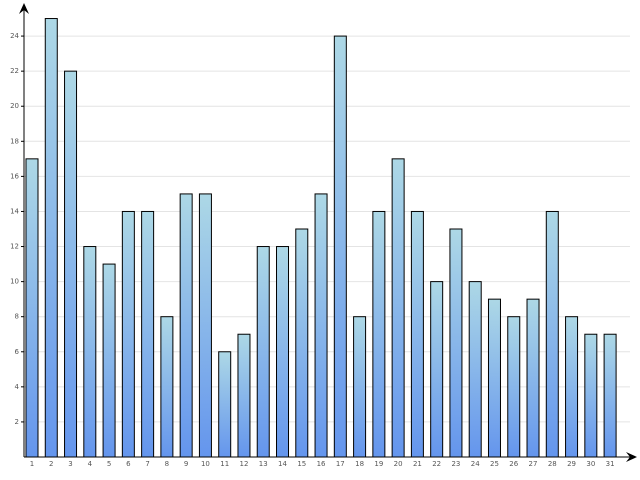  Describe the element at coordinates (167, 464) in the screenshot. I see `x-tick-label: 8` at that location.